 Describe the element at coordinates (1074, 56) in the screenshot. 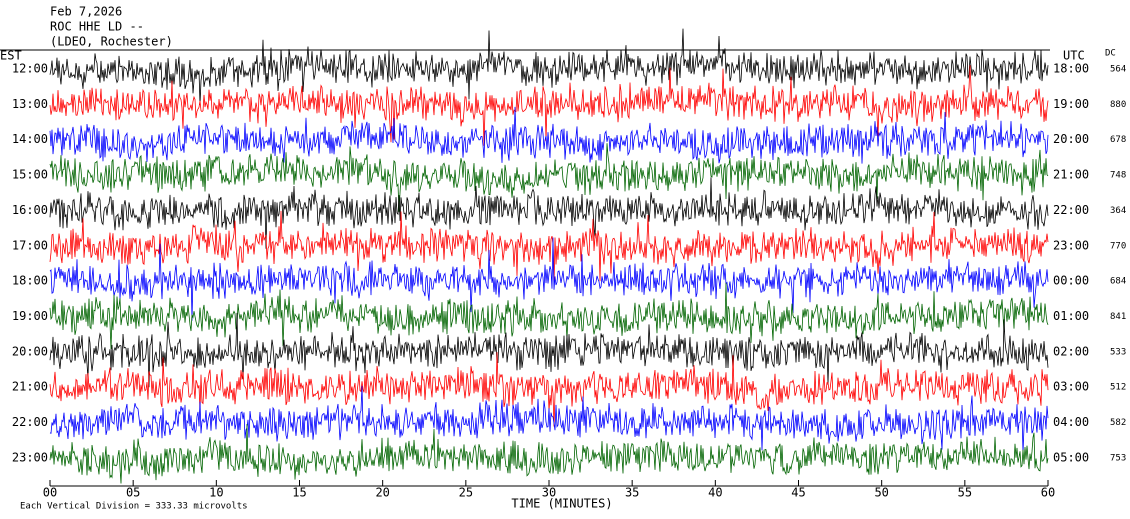

I see `utc-label: UTC` at that location.